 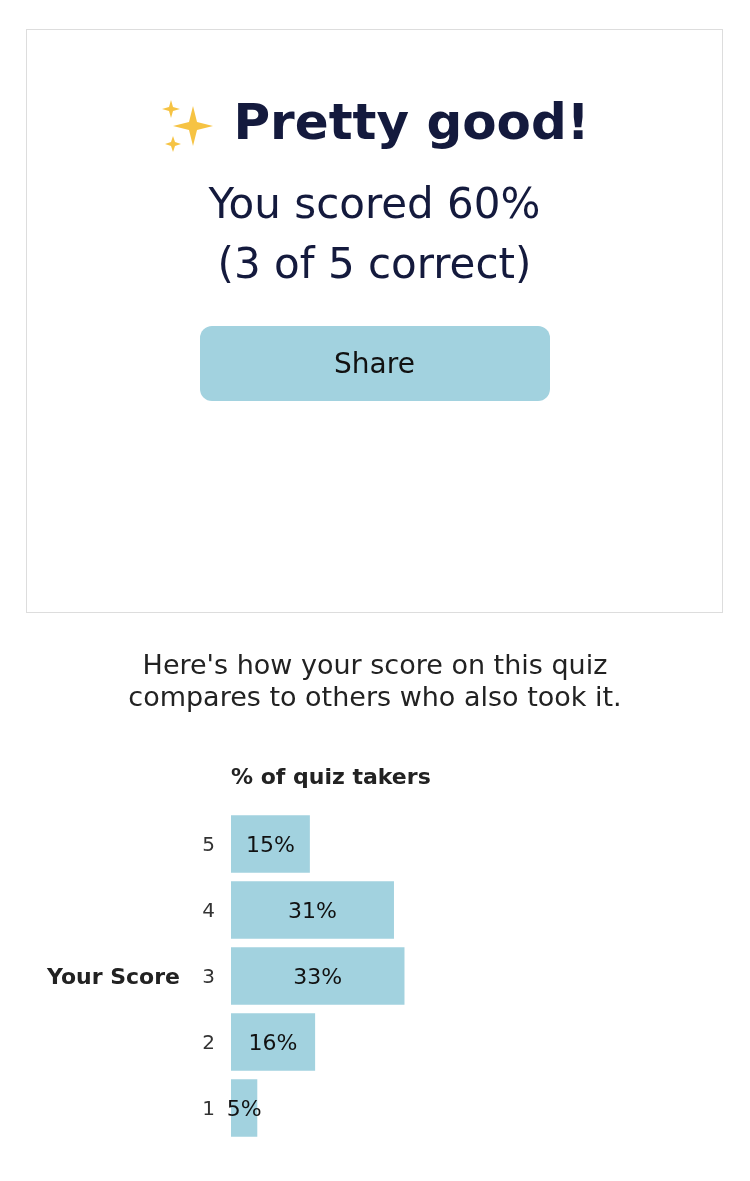 I want to click on x-axis-title: % of quiz takers, so click(x=331, y=776).